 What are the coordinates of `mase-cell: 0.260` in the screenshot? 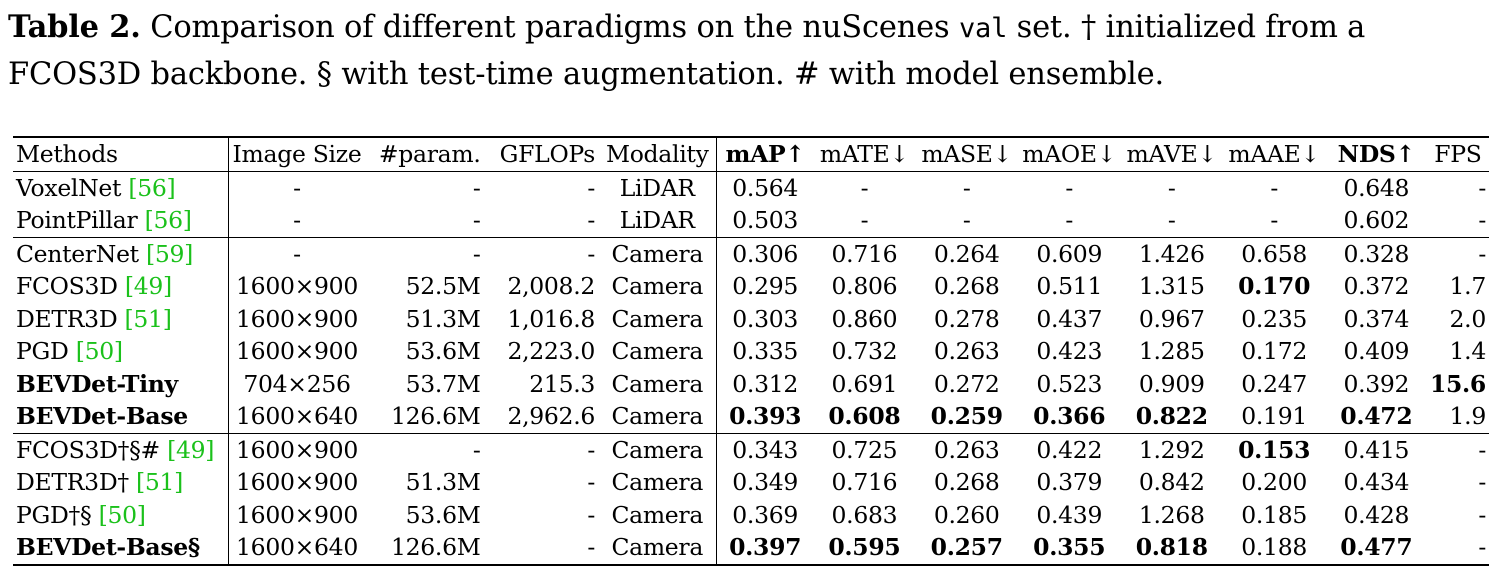 It's located at (966, 514).